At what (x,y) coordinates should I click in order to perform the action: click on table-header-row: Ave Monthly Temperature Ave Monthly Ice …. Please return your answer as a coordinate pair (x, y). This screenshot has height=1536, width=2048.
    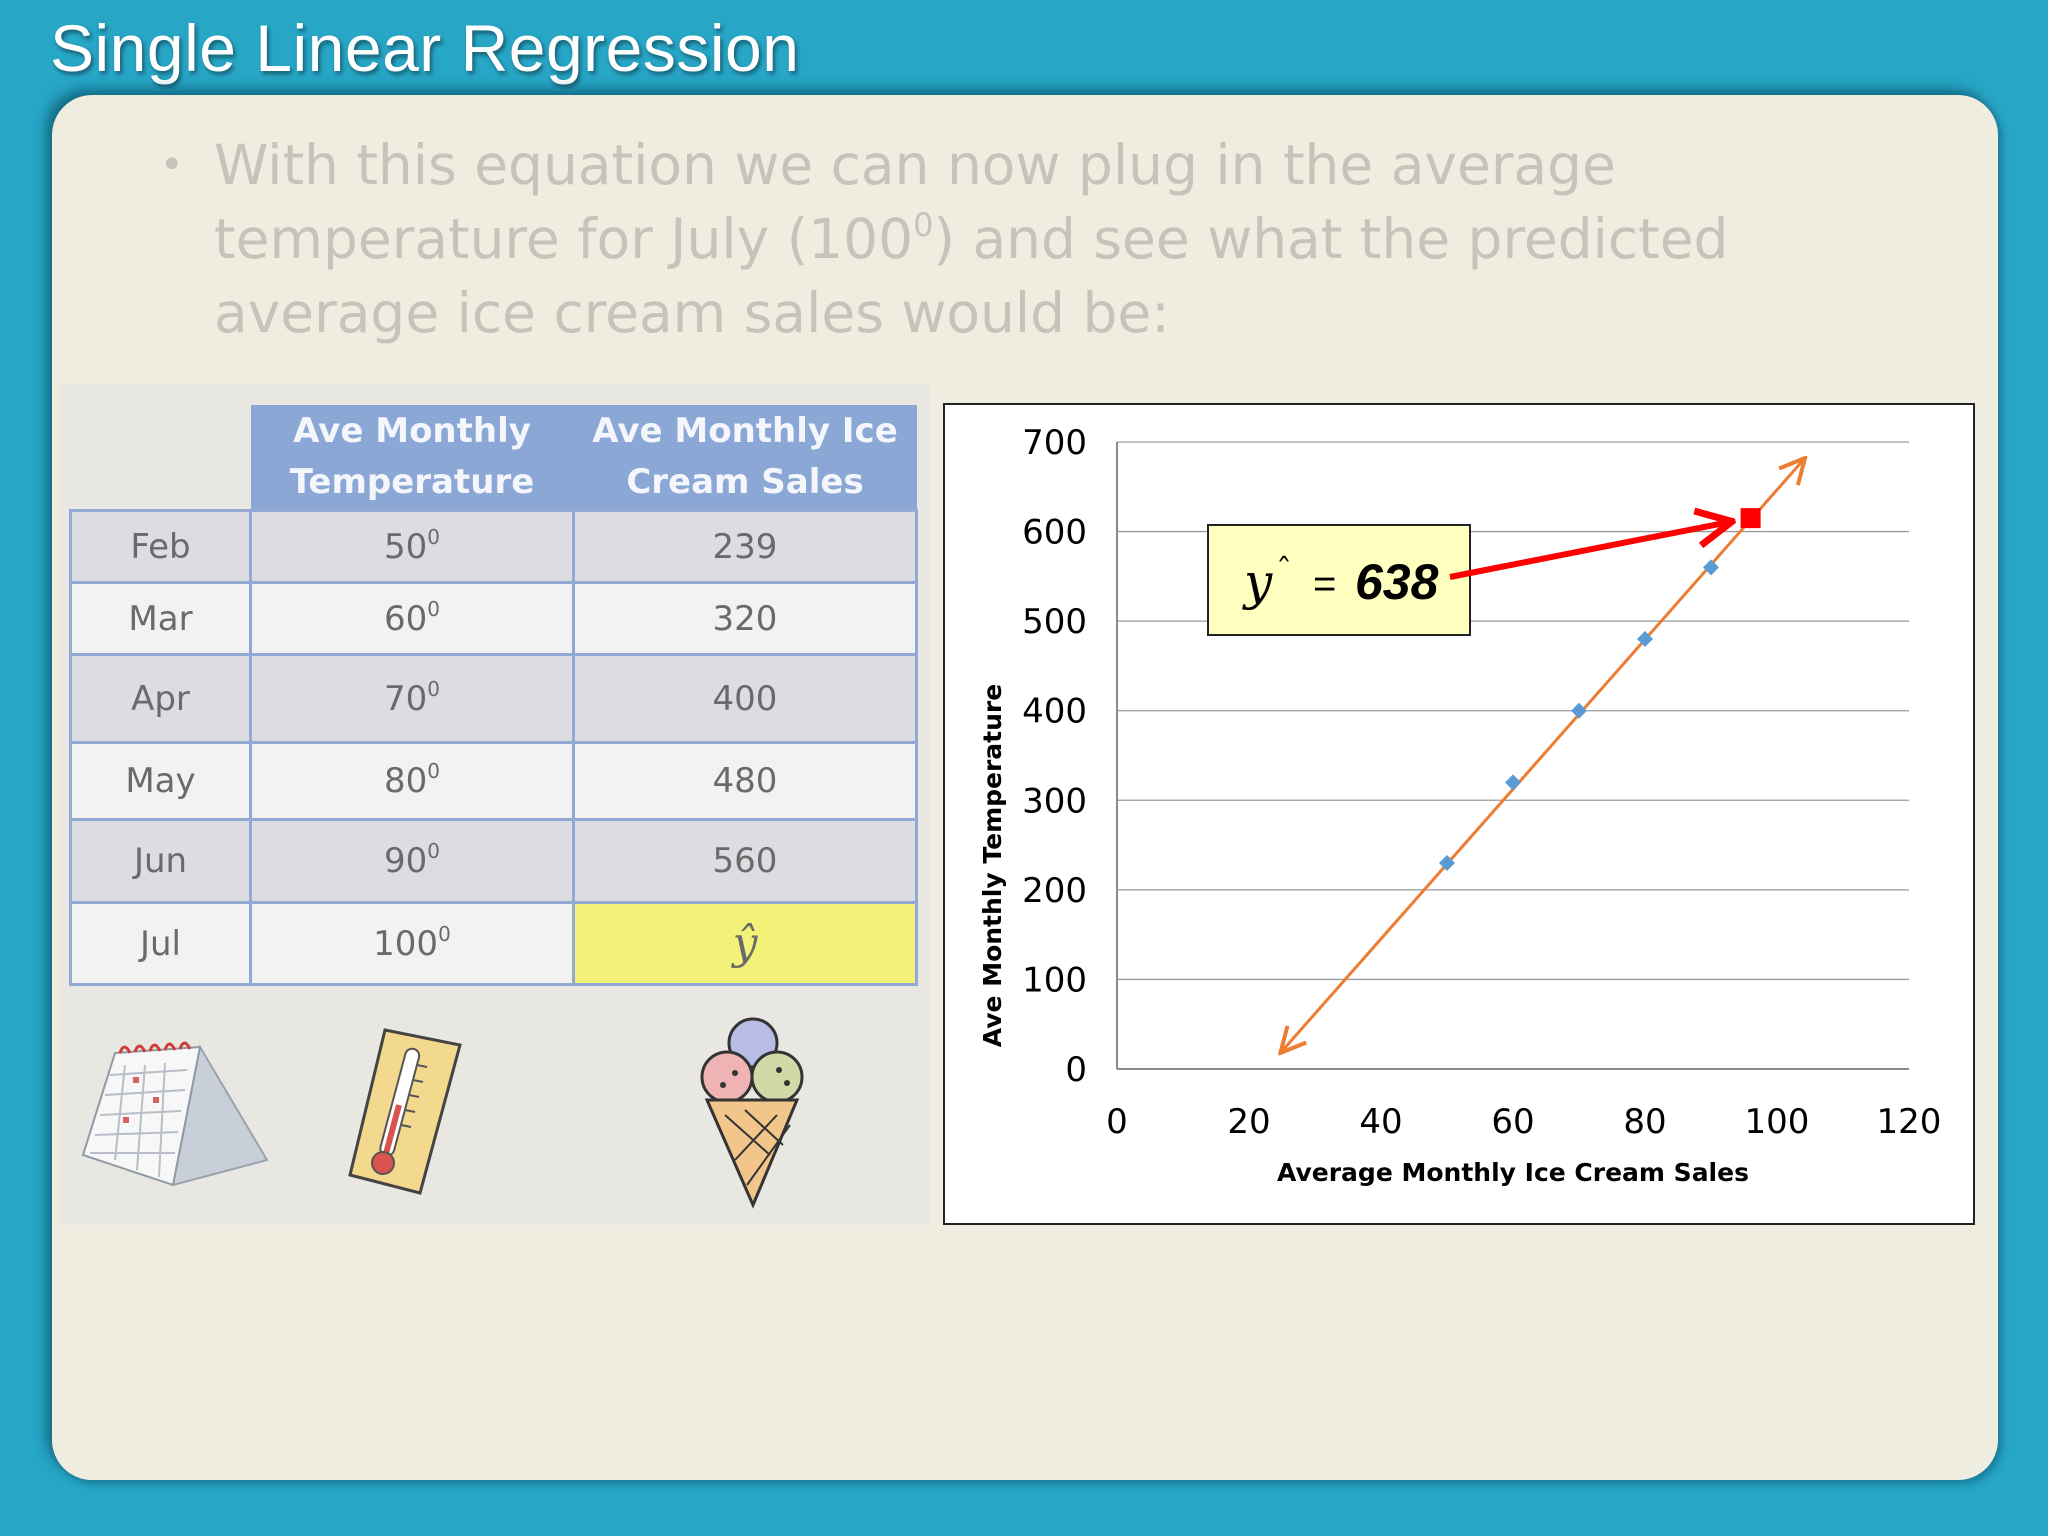
    Looking at the image, I should click on (494, 458).